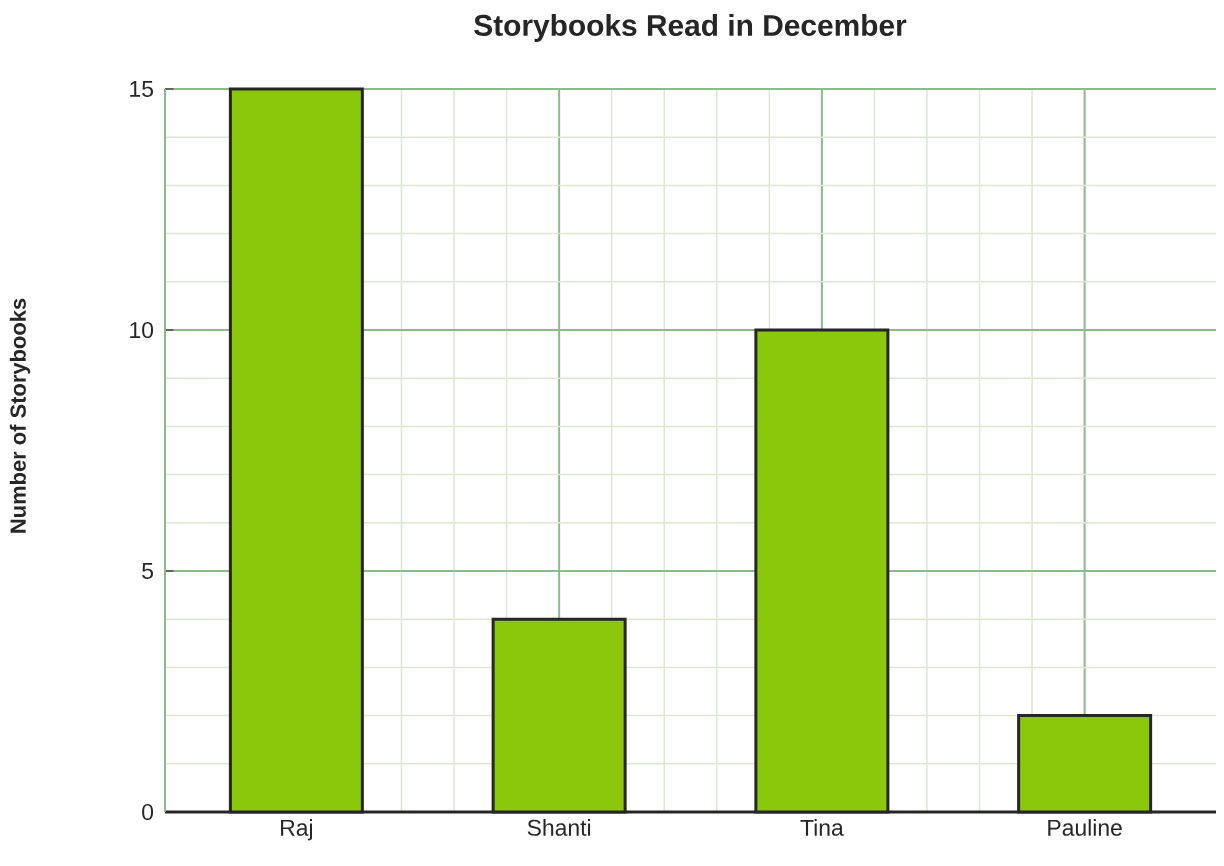 The height and width of the screenshot is (866, 1224). I want to click on y-axis-title: Number of Storybooks, so click(20, 415).